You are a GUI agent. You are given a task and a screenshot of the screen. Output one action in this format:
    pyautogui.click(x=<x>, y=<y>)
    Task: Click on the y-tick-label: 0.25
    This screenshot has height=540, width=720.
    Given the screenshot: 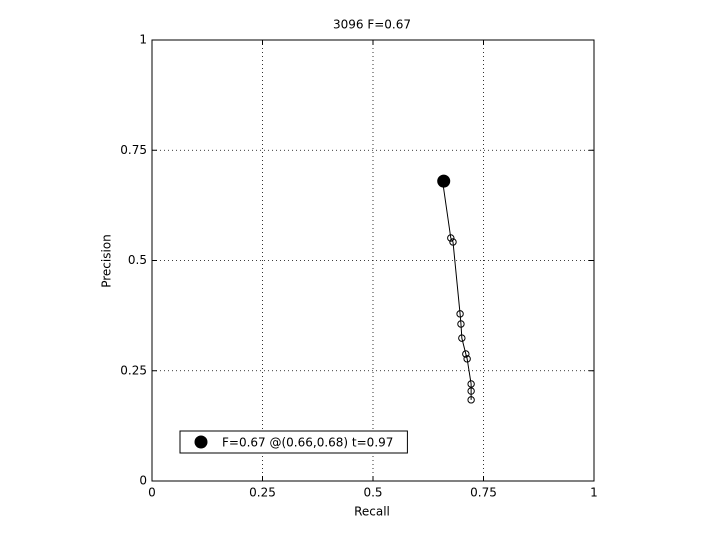 What is the action you would take?
    pyautogui.click(x=133, y=370)
    